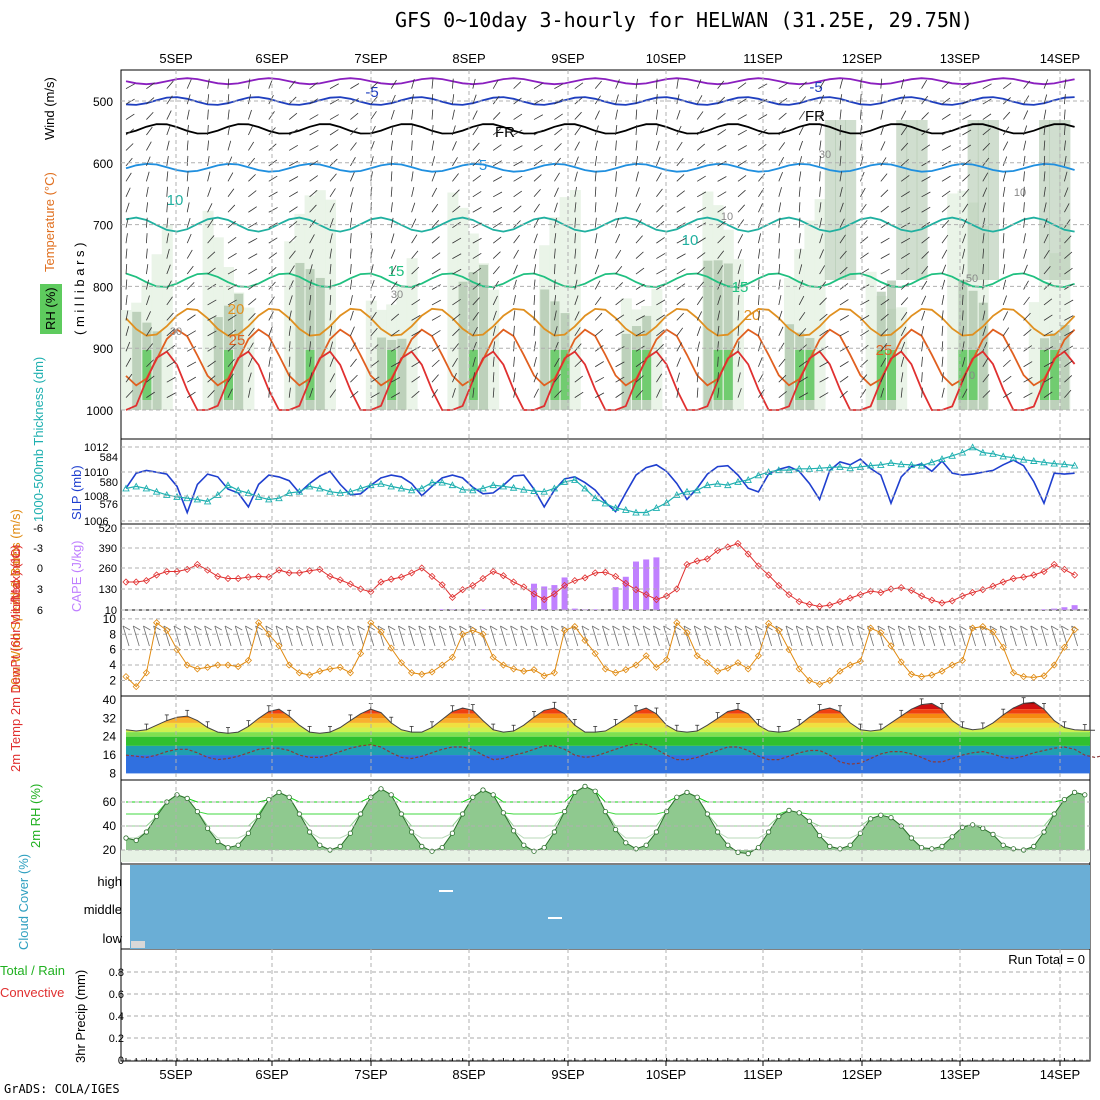 This screenshot has width=1100, height=1100. Describe the element at coordinates (862, 1074) in the screenshot. I see `x-tick-label-bottom: 12SEP` at that location.